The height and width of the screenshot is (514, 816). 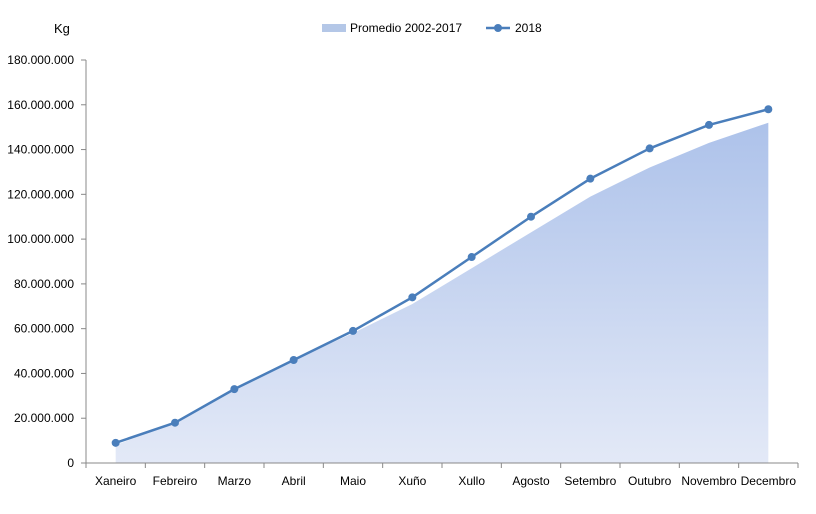 I want to click on x-tick-label: Xaneiro, so click(x=116, y=481).